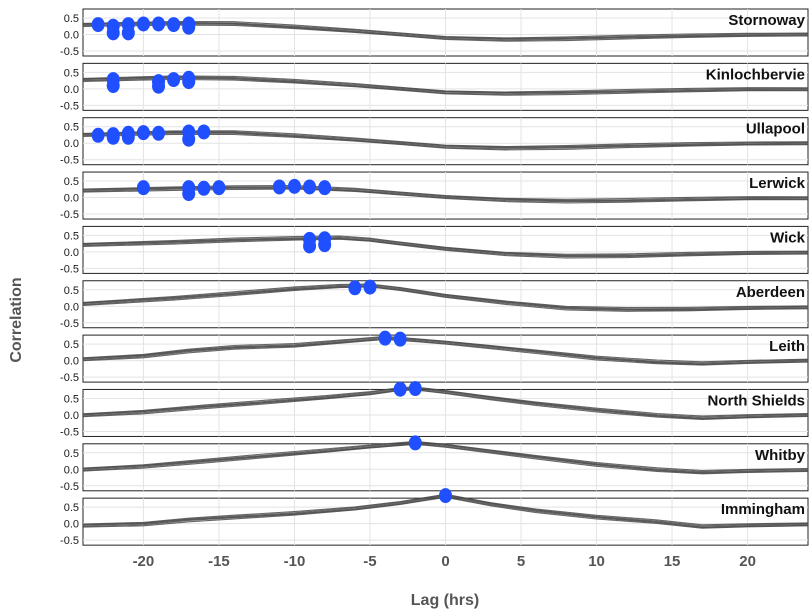  I want to click on panel-8: 0.5 0.0 -0.5 Whitby, so click(434, 464).